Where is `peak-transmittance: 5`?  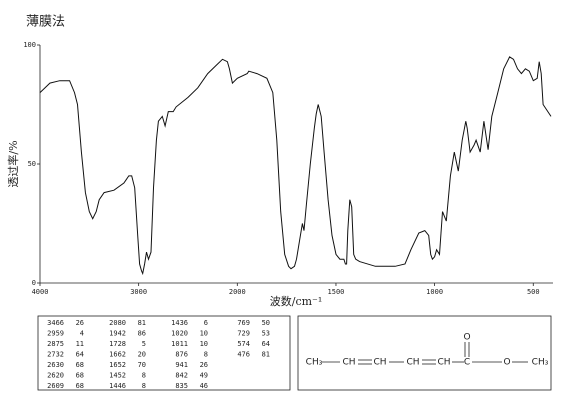
peak-transmittance: 5 is located at coordinates (144, 344).